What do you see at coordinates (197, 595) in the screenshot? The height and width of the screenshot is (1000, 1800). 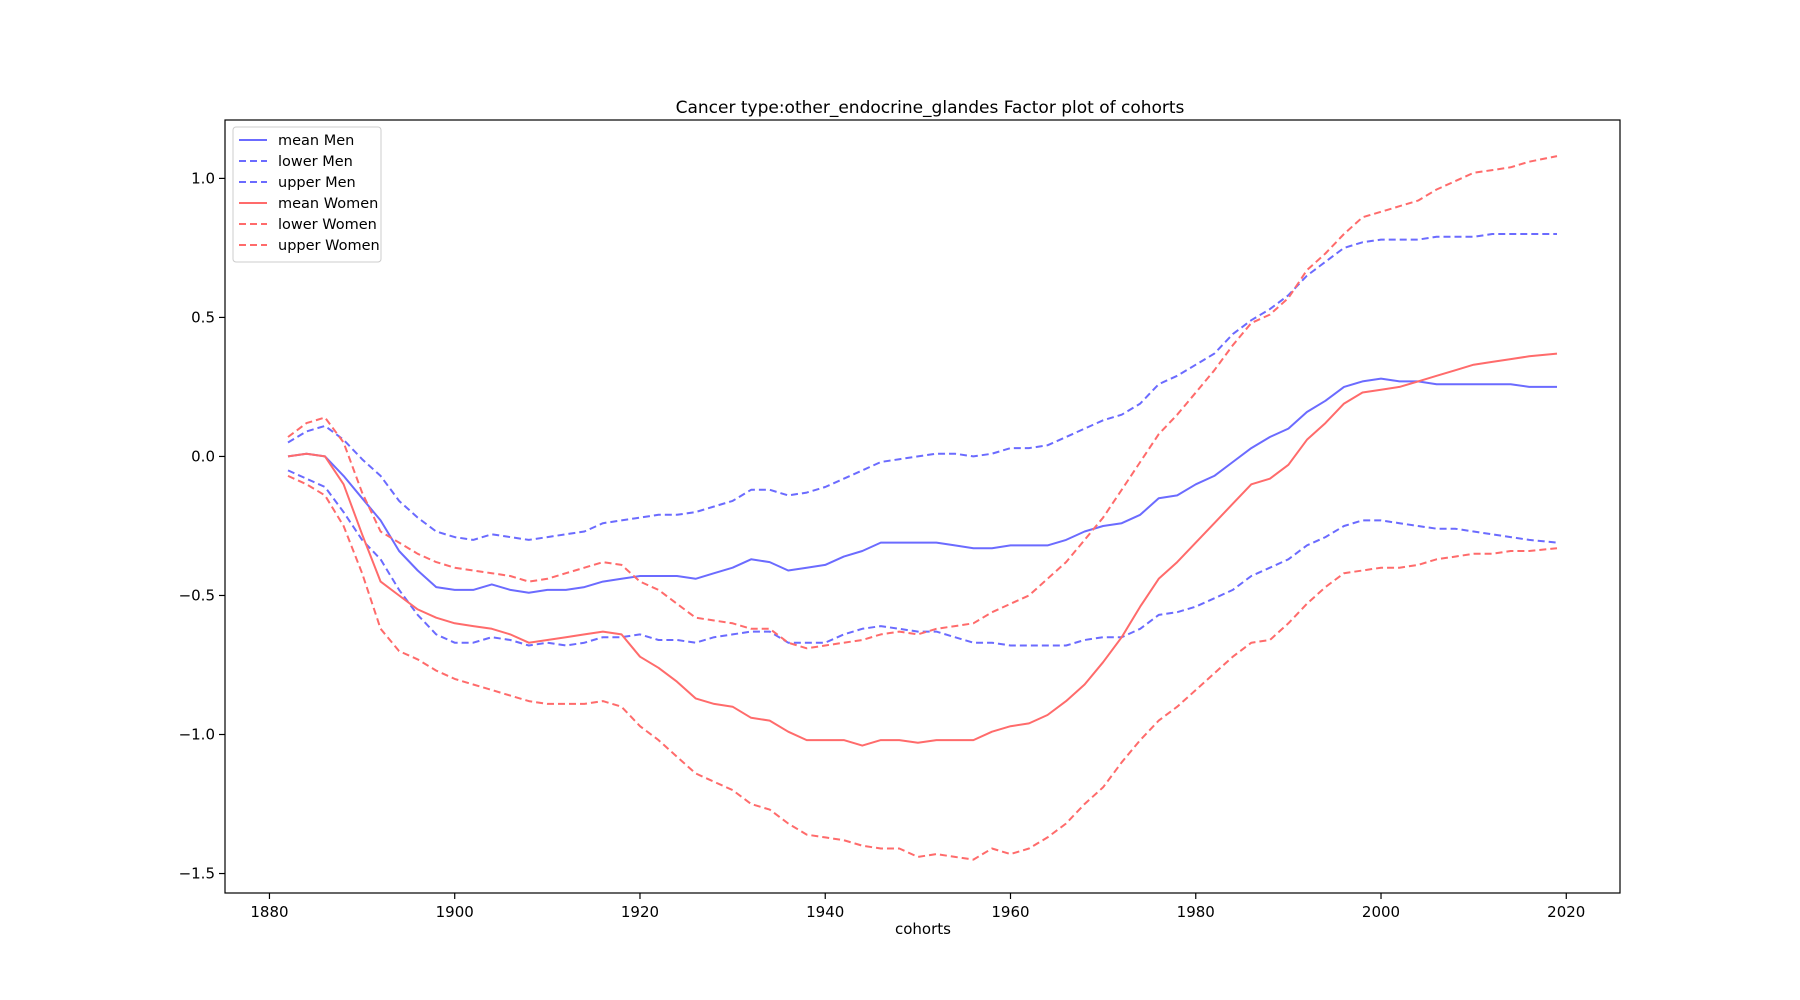 I see `y-tick-label: −0.5` at bounding box center [197, 595].